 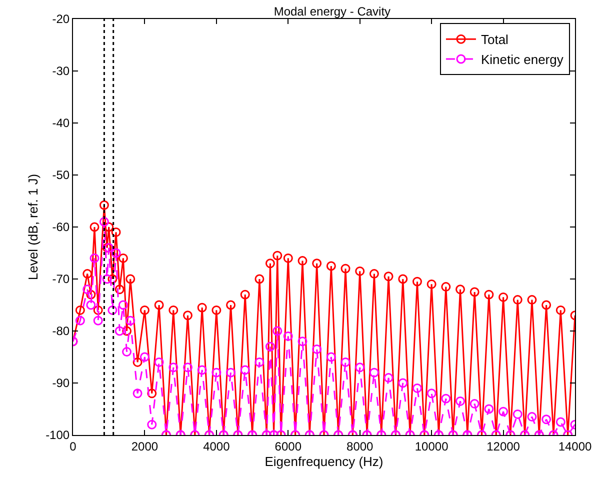 I want to click on y-tick-label: -40, so click(x=61, y=123).